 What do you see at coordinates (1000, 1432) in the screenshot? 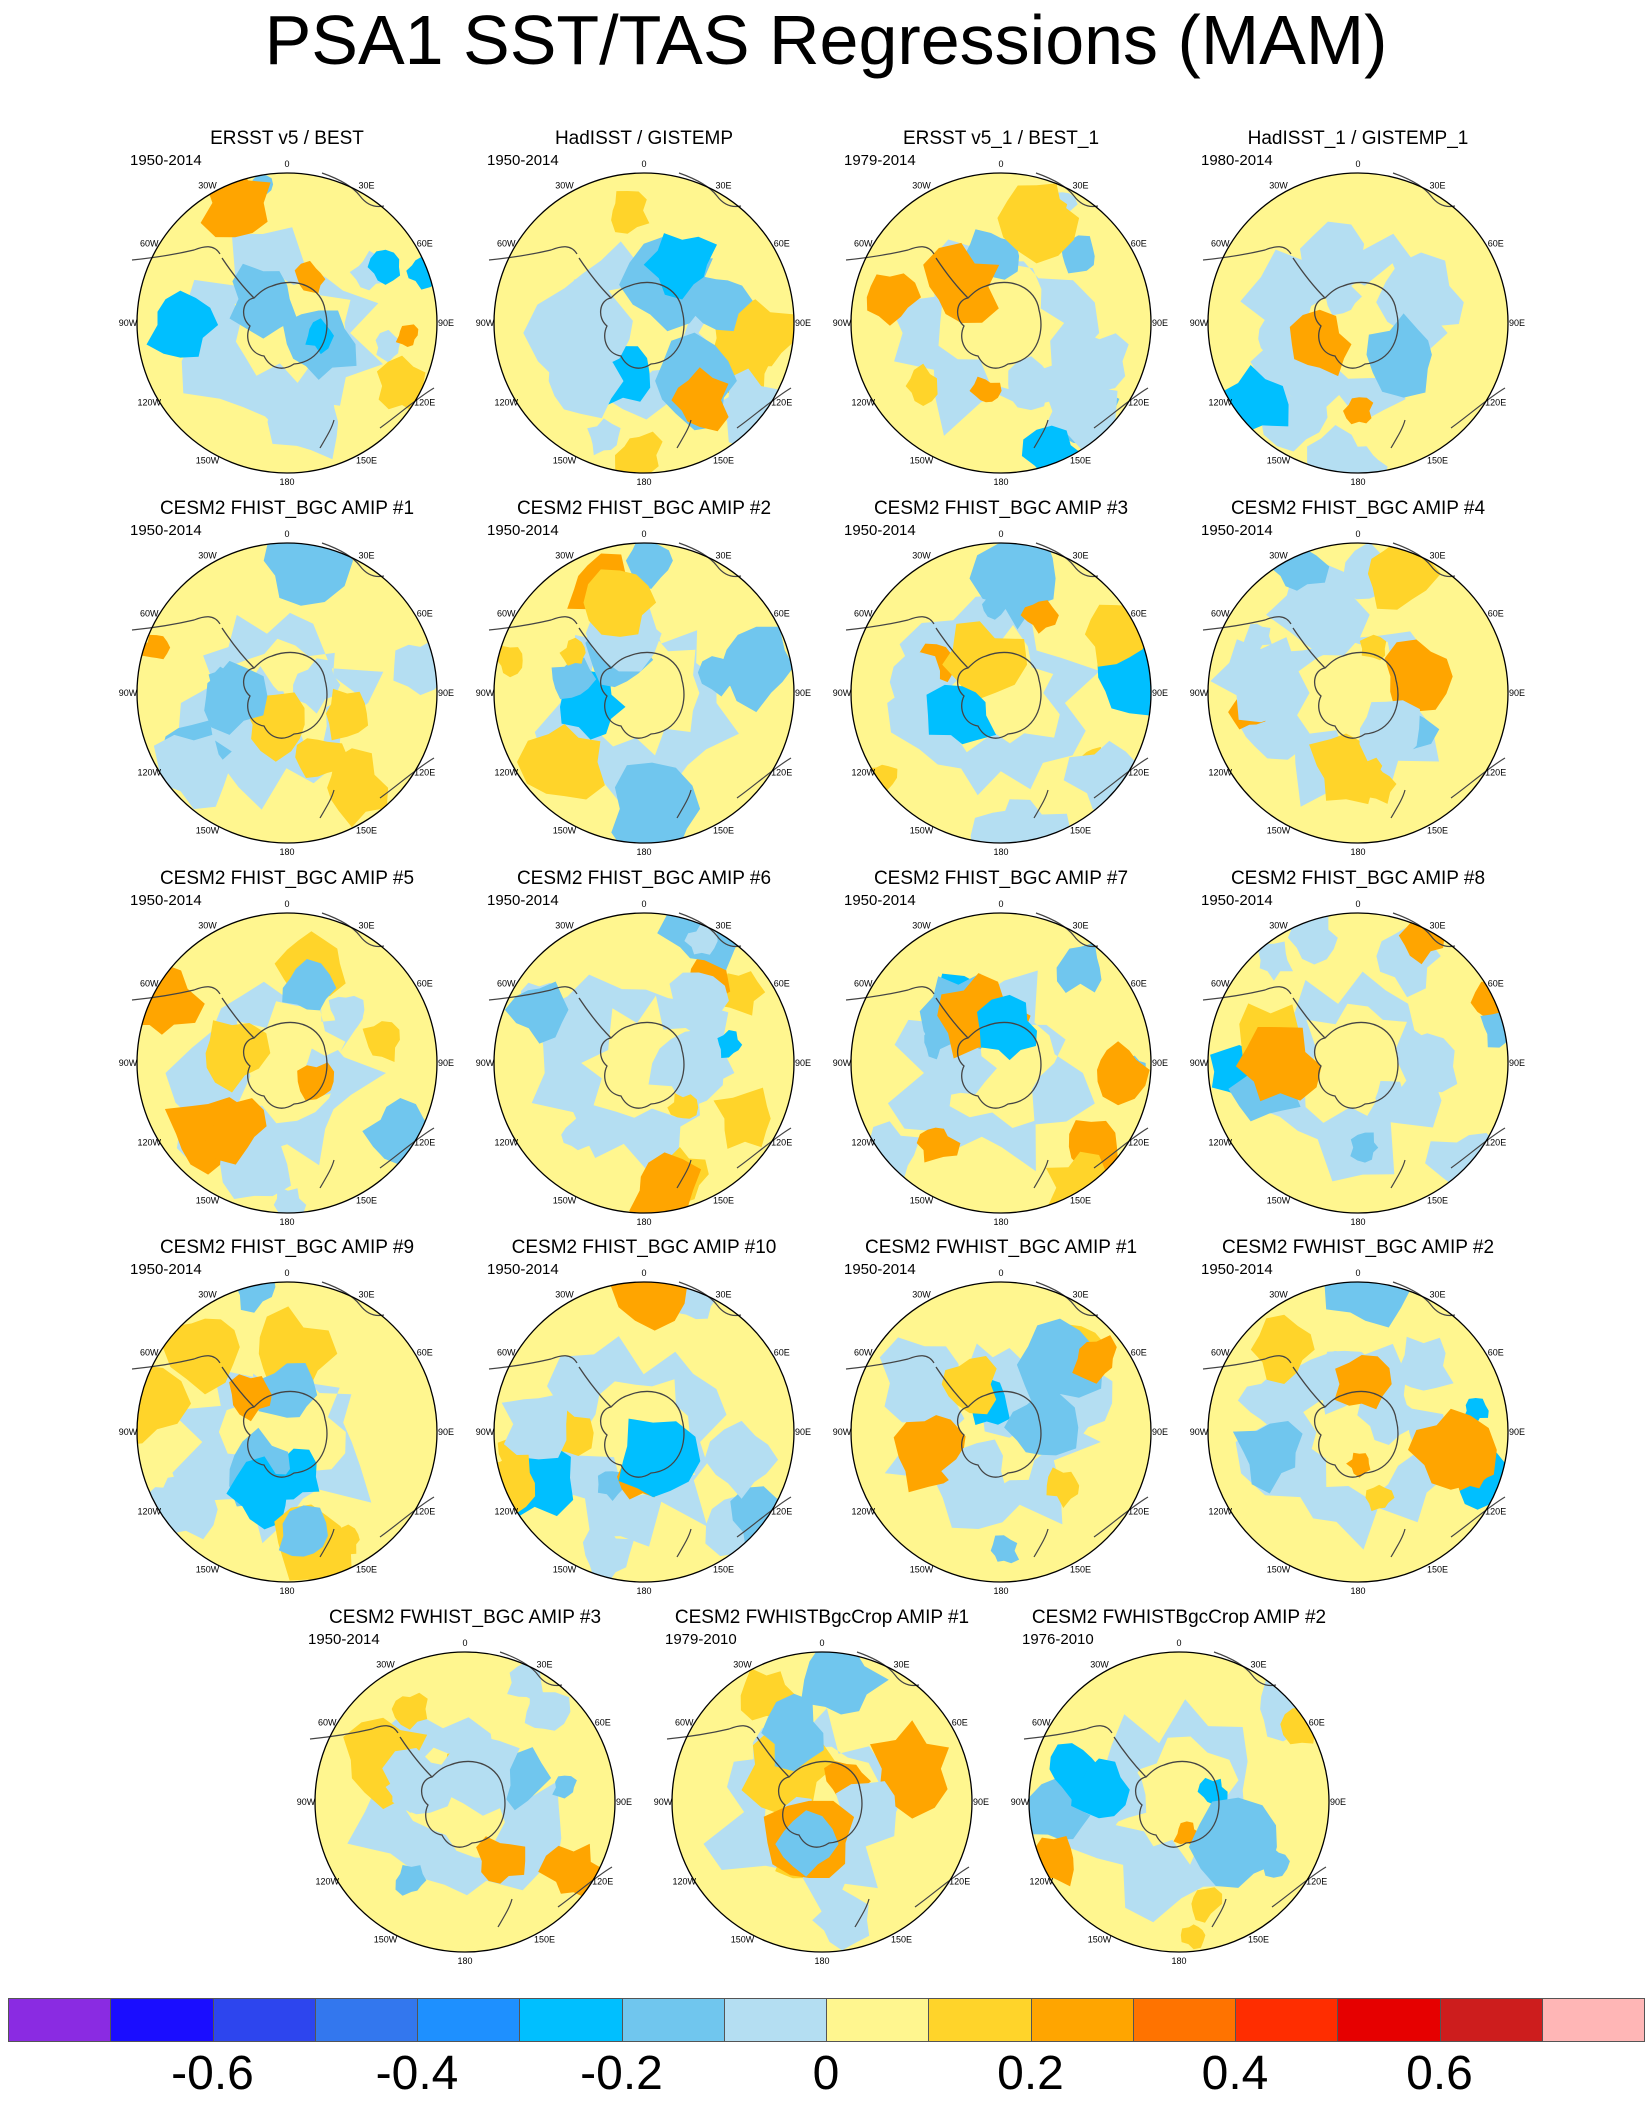
I see `polar-map: 0 30E 60E 90E 120E 150E 180 150W 120W 90W 60W 30W` at bounding box center [1000, 1432].